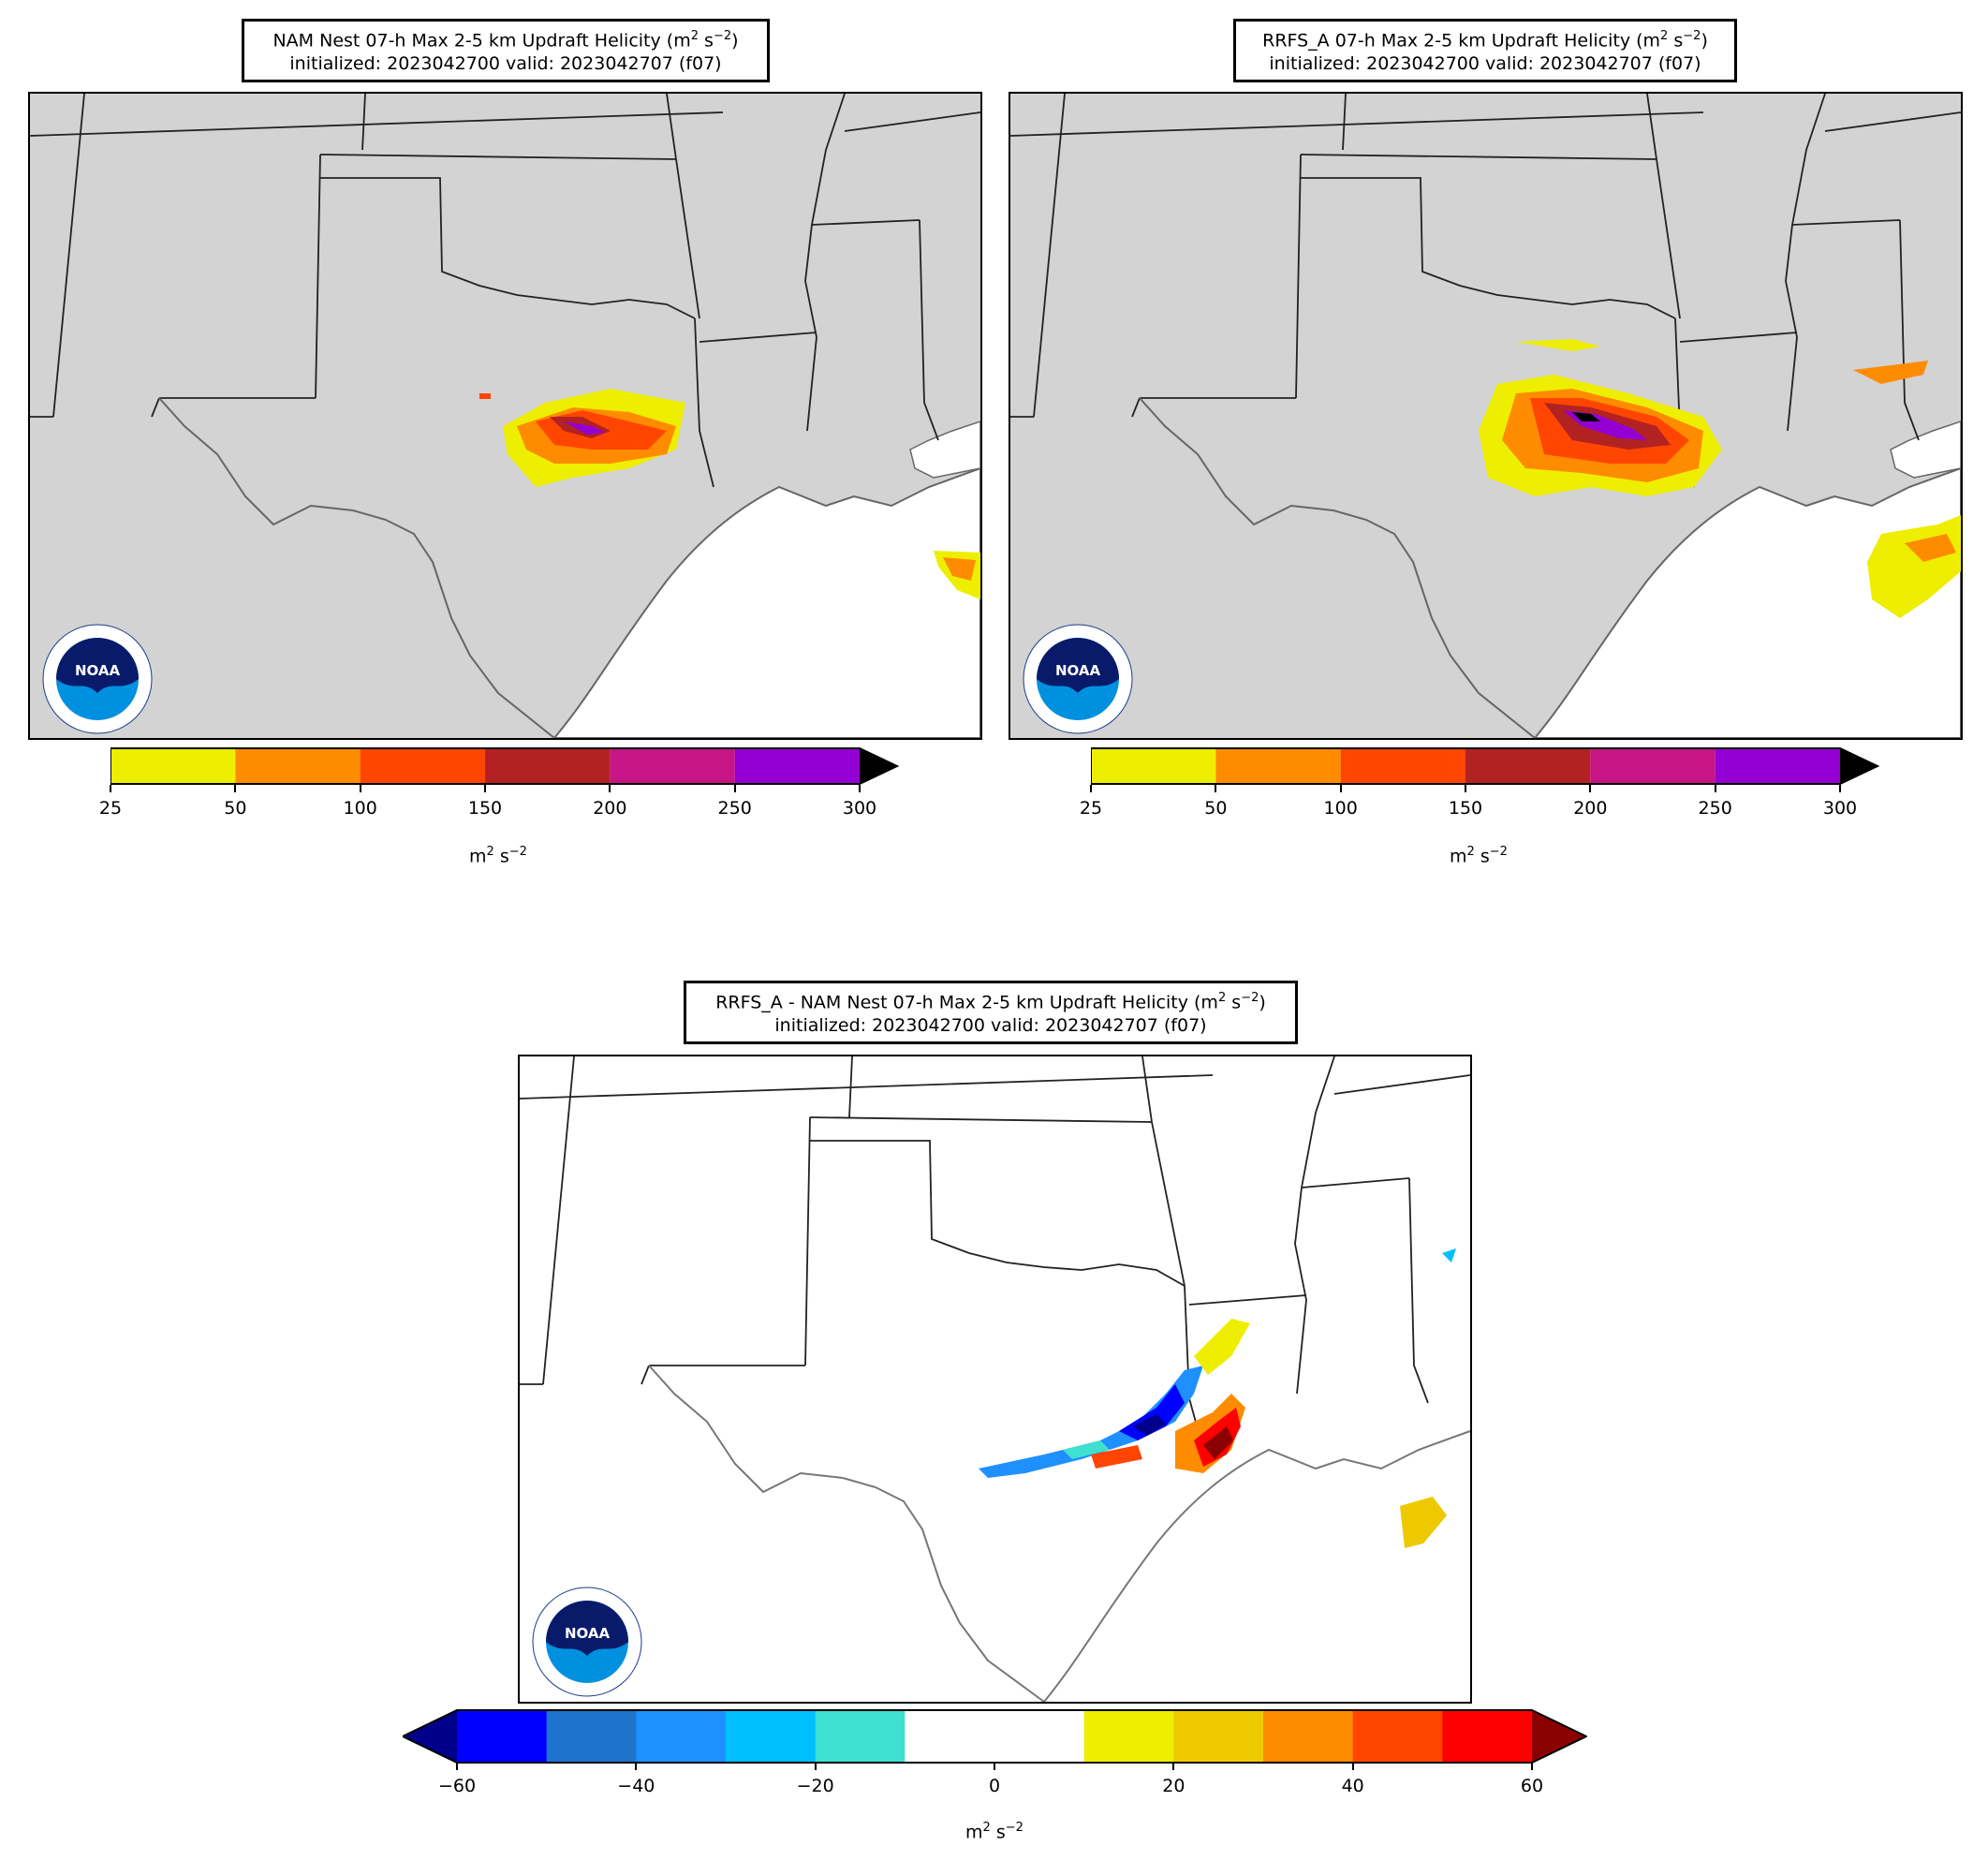 This screenshot has width=1988, height=1875. I want to click on nam-colorbar, so click(506, 766).